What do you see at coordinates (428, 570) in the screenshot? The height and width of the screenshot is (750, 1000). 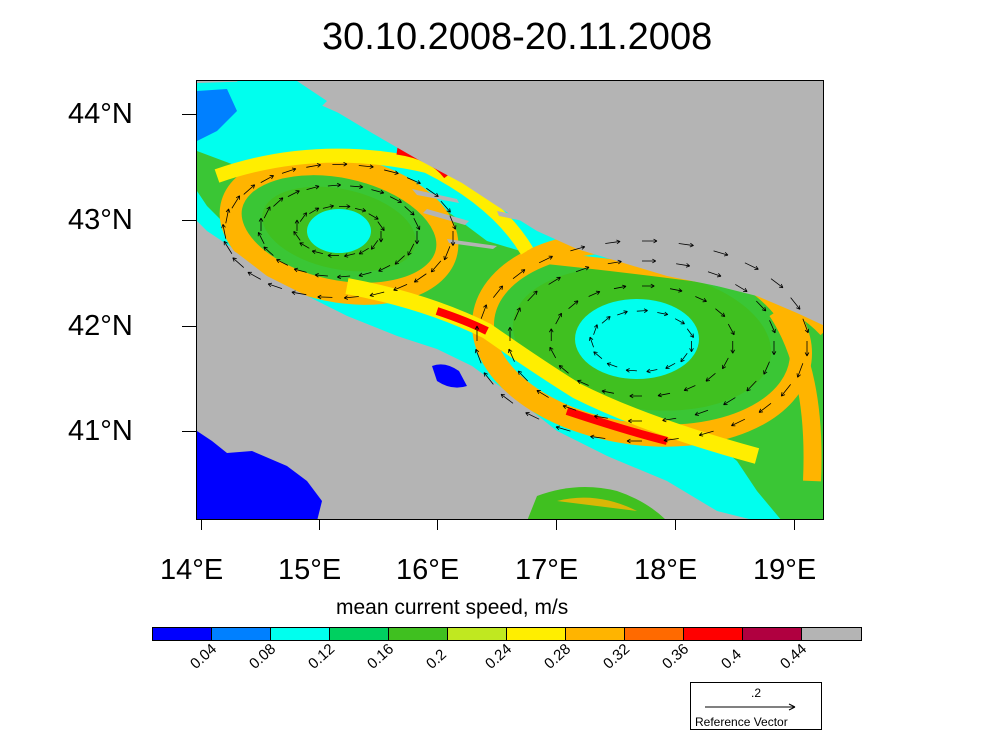 I see `lon-label: 16°E` at bounding box center [428, 570].